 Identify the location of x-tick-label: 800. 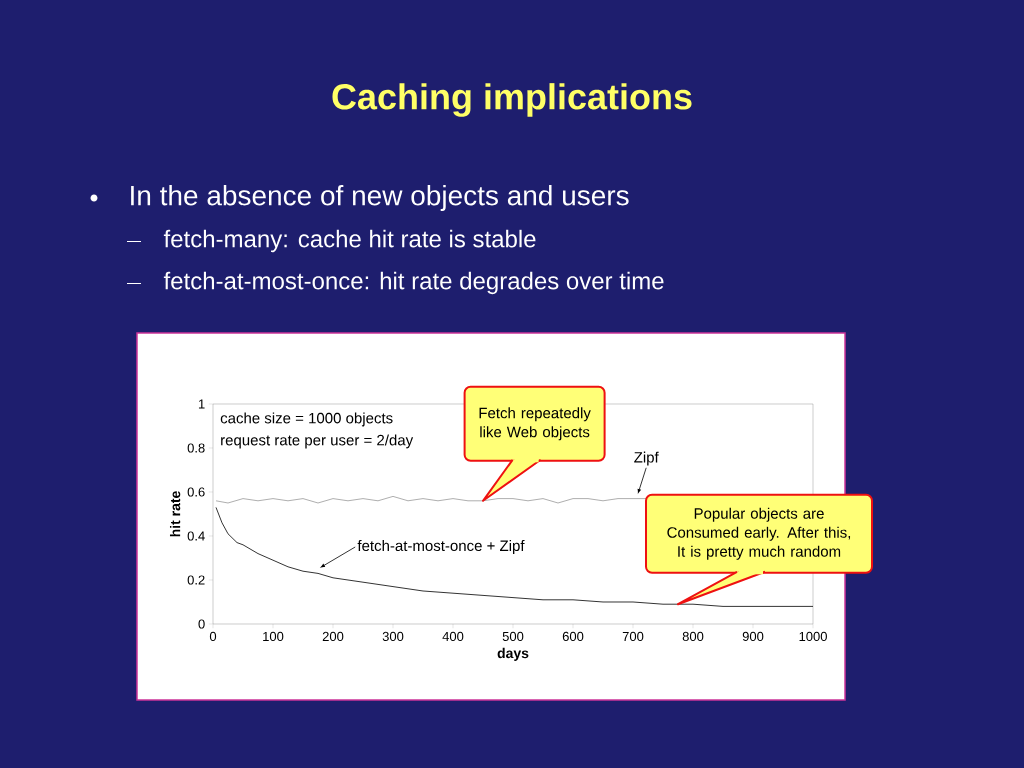
(693, 636).